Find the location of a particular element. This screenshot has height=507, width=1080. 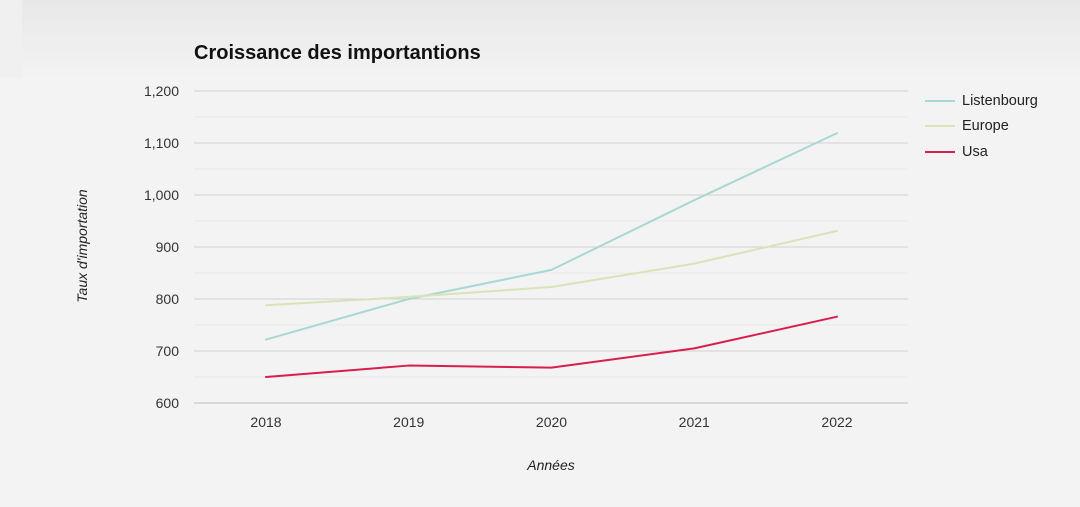

y-axis-title: Taux d'importation is located at coordinates (82, 246).